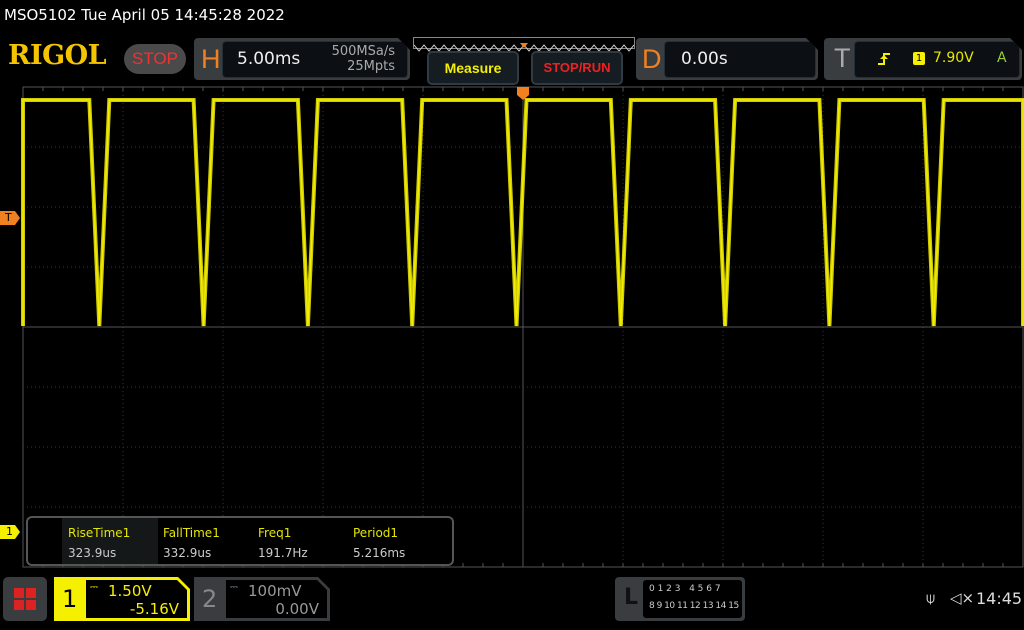 The height and width of the screenshot is (630, 1024). What do you see at coordinates (953, 58) in the screenshot?
I see `trigger-level: 7.90V` at bounding box center [953, 58].